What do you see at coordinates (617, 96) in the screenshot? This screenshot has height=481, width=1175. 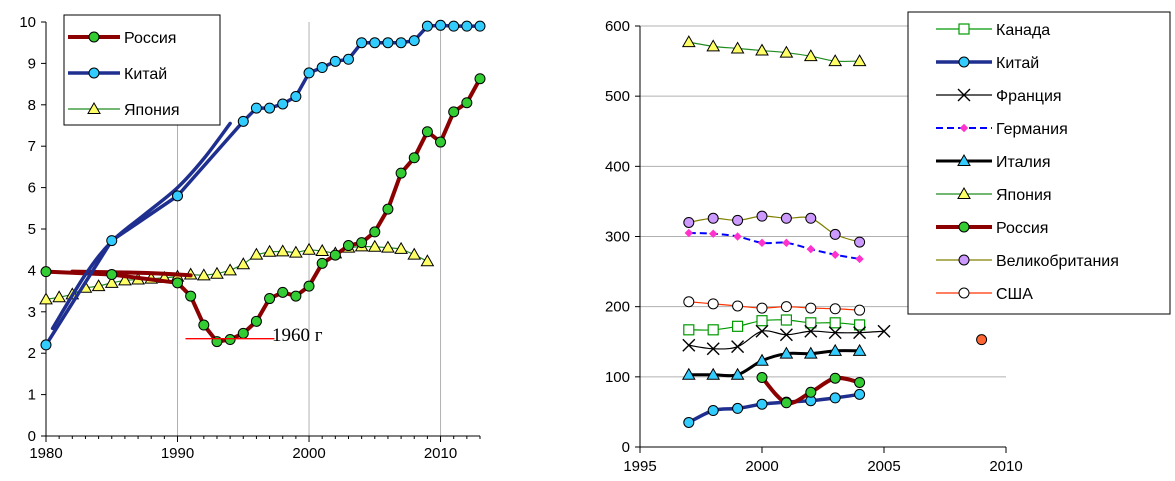 I see `y-tick-label-r-5: 500` at bounding box center [617, 96].